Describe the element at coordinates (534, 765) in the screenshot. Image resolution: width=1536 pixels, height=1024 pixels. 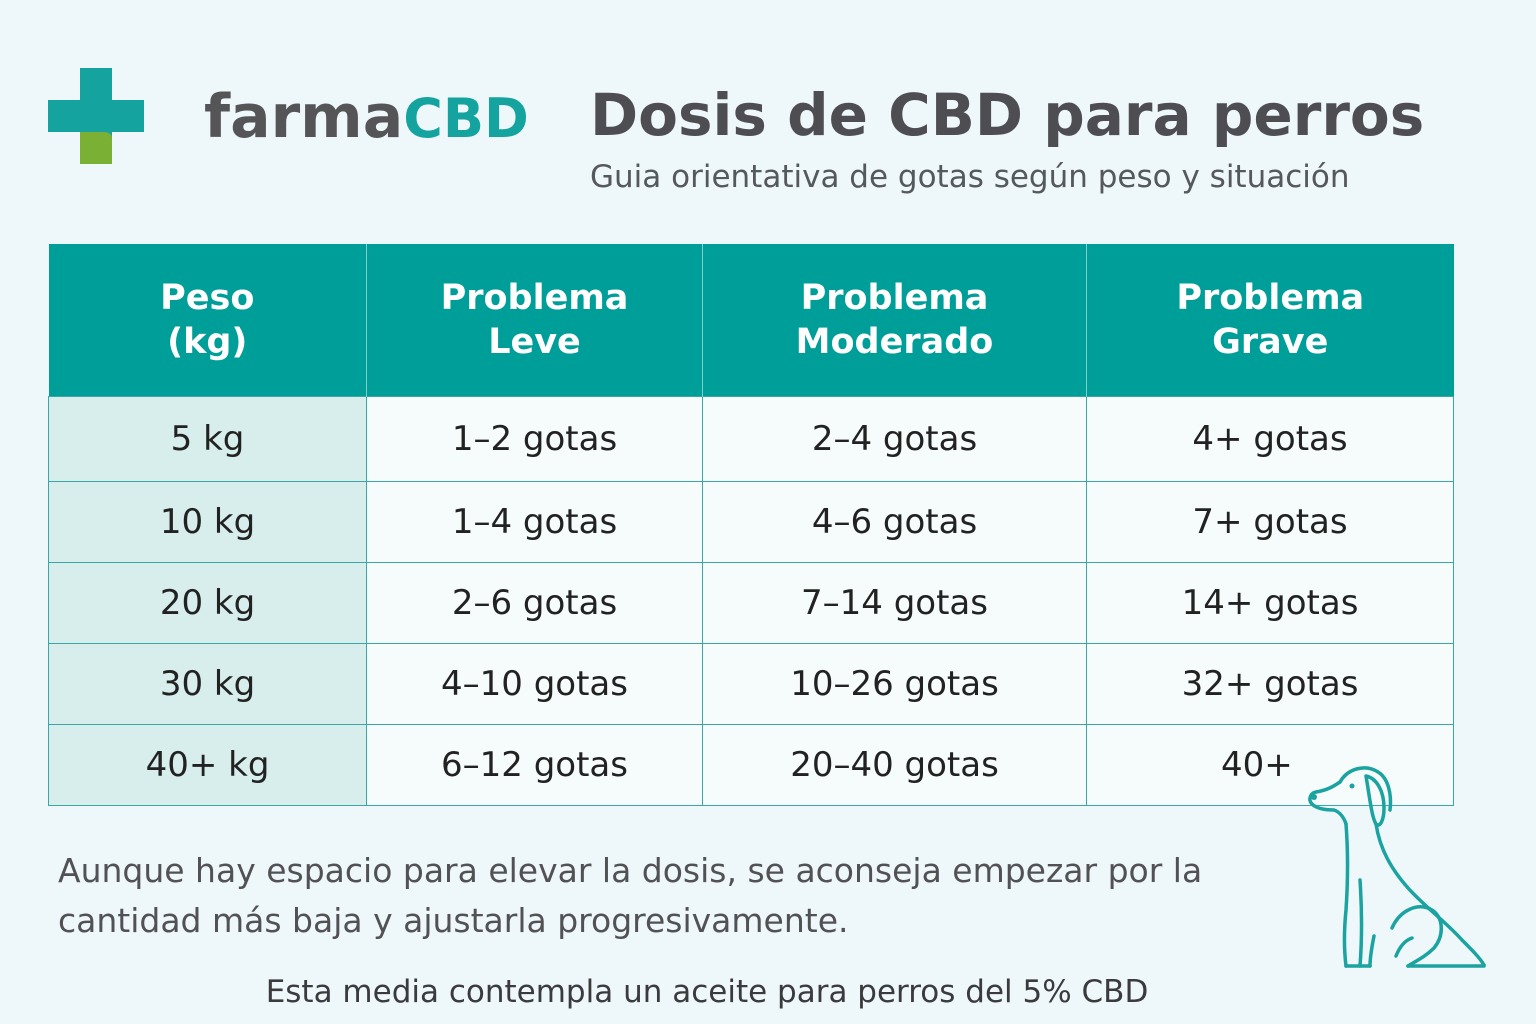
I see `dose-cell-mild: 6–12 gotas` at that location.